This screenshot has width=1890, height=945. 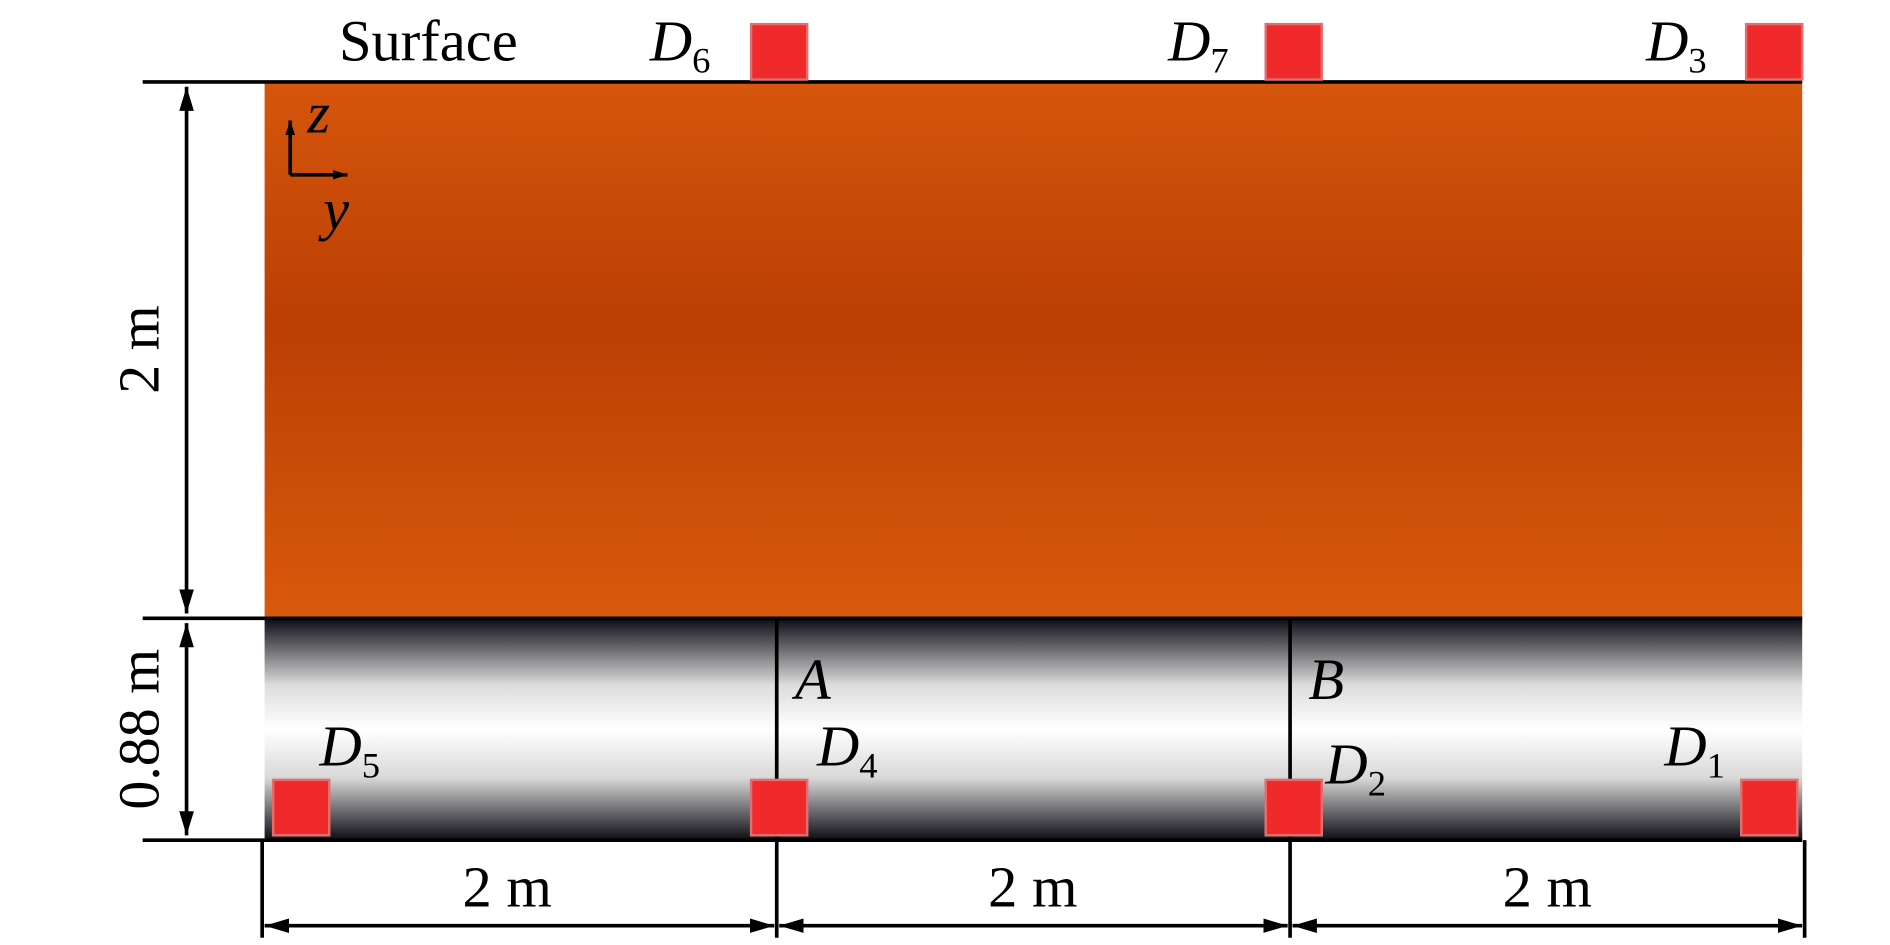 I want to click on sensor-label: D6, so click(x=680, y=45).